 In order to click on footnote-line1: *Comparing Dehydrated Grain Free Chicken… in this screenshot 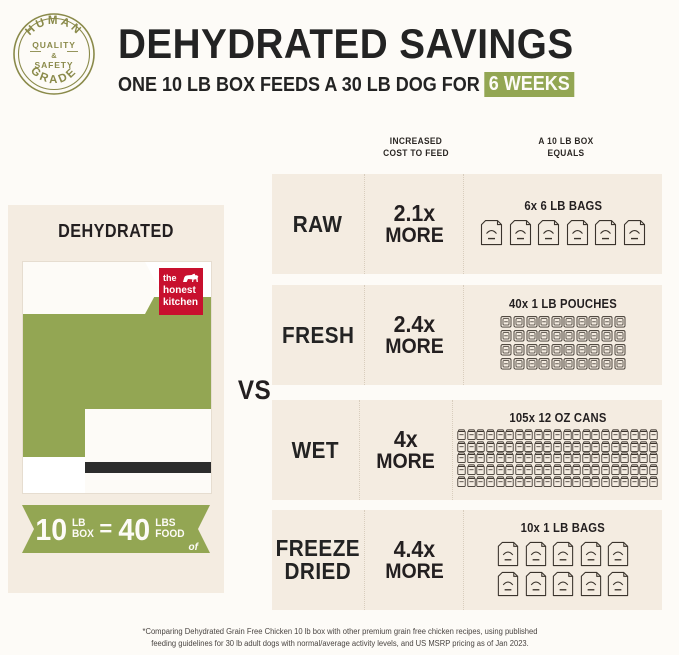, I will do `click(340, 631)`.